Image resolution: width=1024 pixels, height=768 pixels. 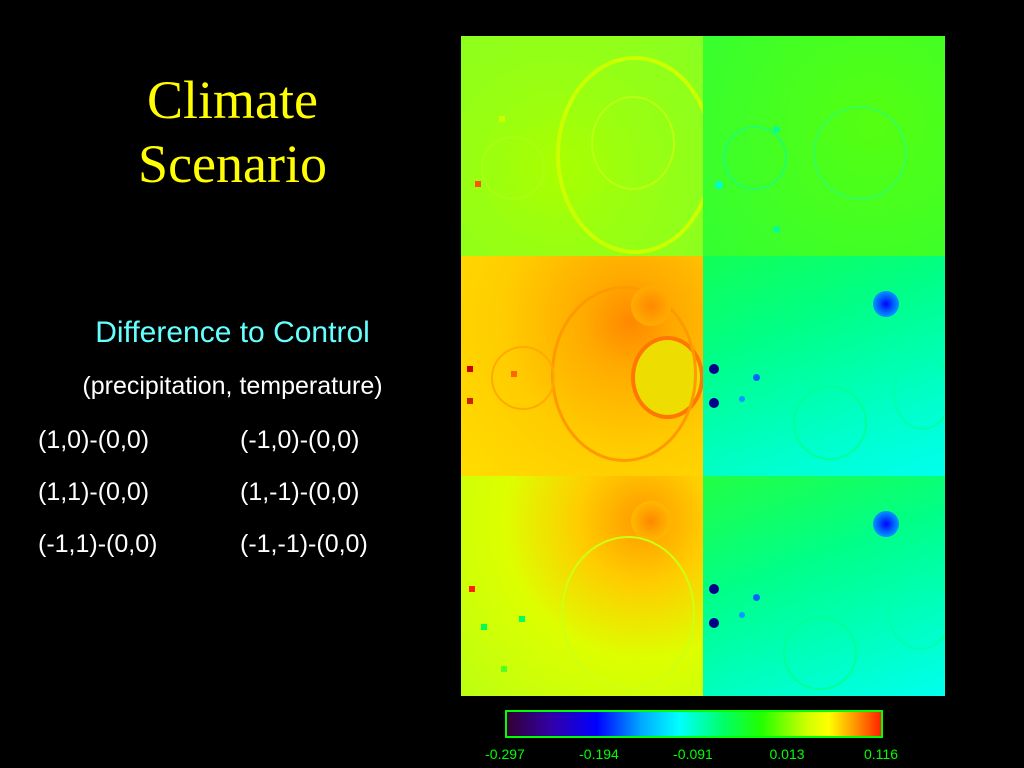 I want to click on colorbar, so click(x=694, y=724).